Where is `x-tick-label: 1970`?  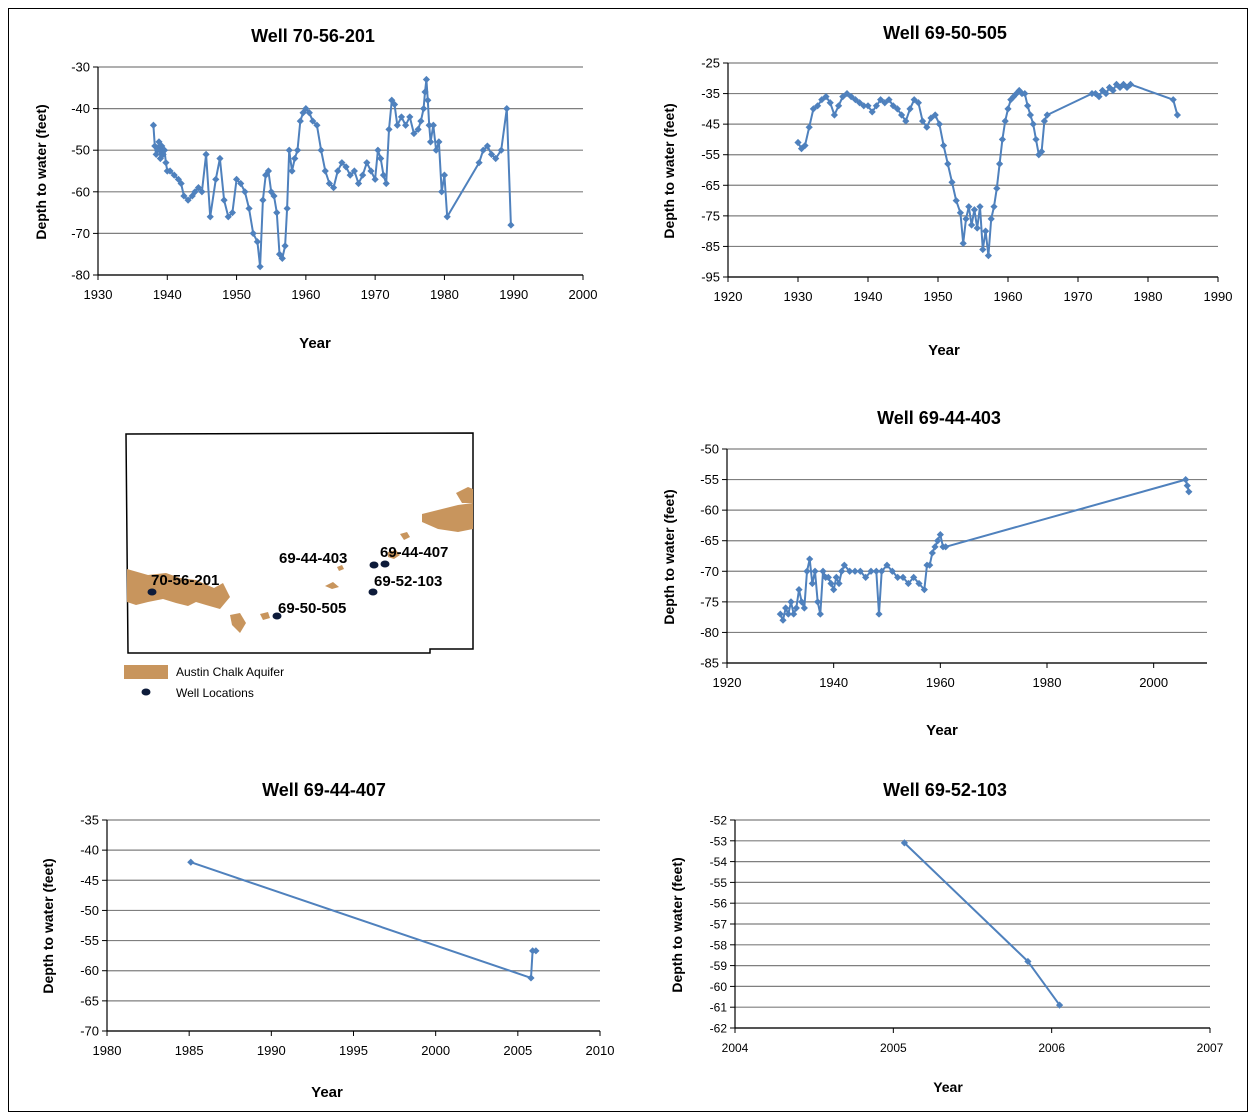
x-tick-label: 1970 is located at coordinates (375, 294).